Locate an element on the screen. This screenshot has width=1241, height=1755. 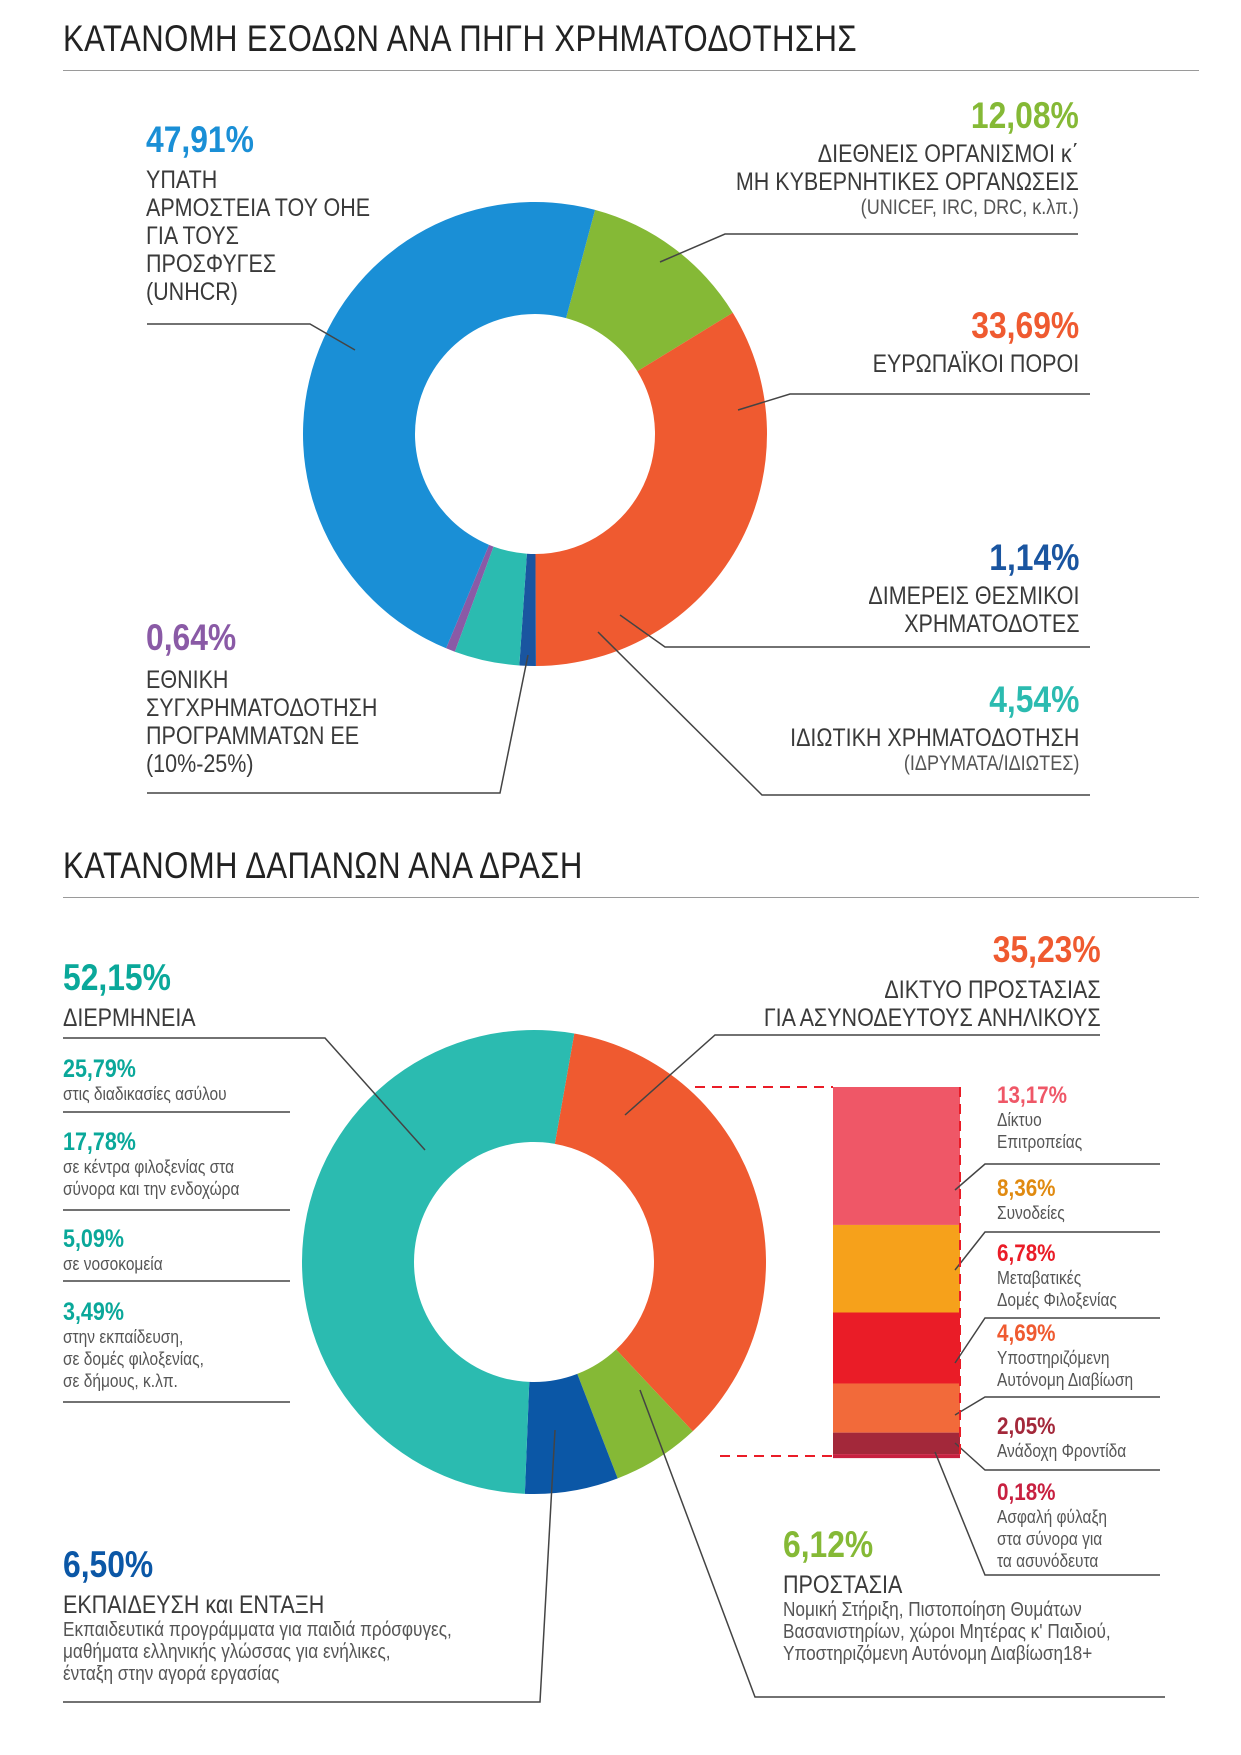
leader-line-b5 is located at coordinates (1057, 1456).